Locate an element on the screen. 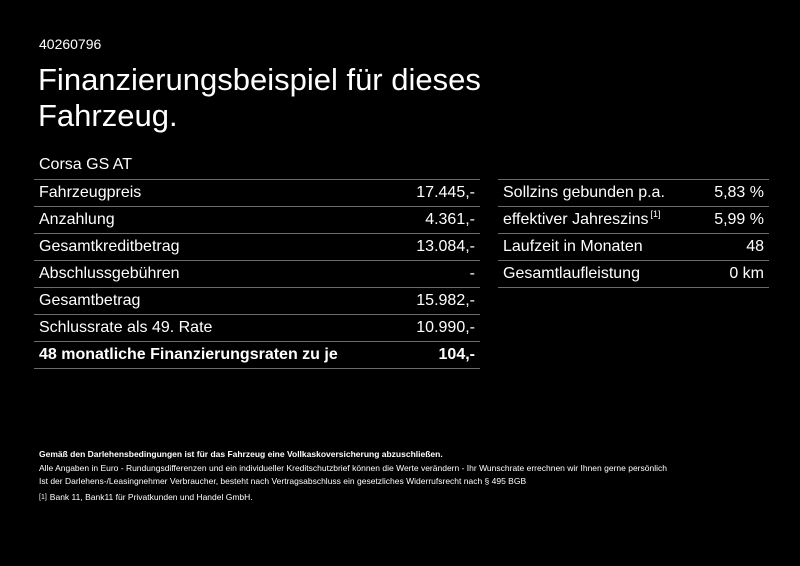 The image size is (800, 566). reference-number: 40260796 is located at coordinates (70, 44).